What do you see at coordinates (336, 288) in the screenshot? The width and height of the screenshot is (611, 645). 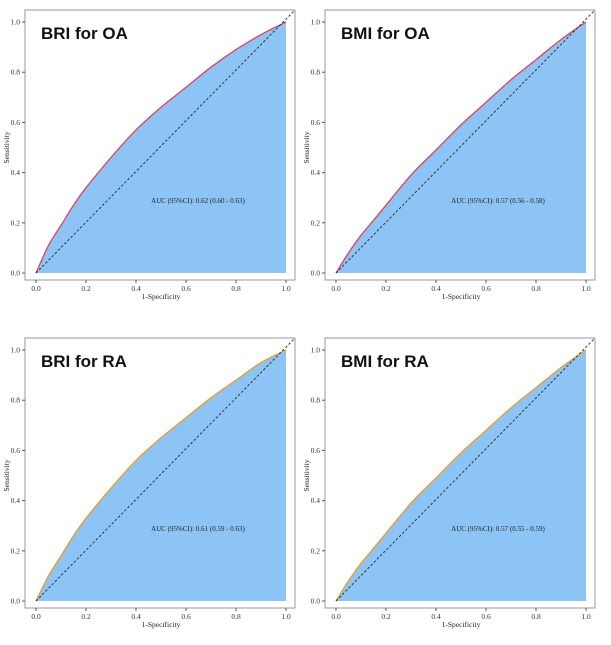 I see `chart-1-x-tick-label: 0.0` at bounding box center [336, 288].